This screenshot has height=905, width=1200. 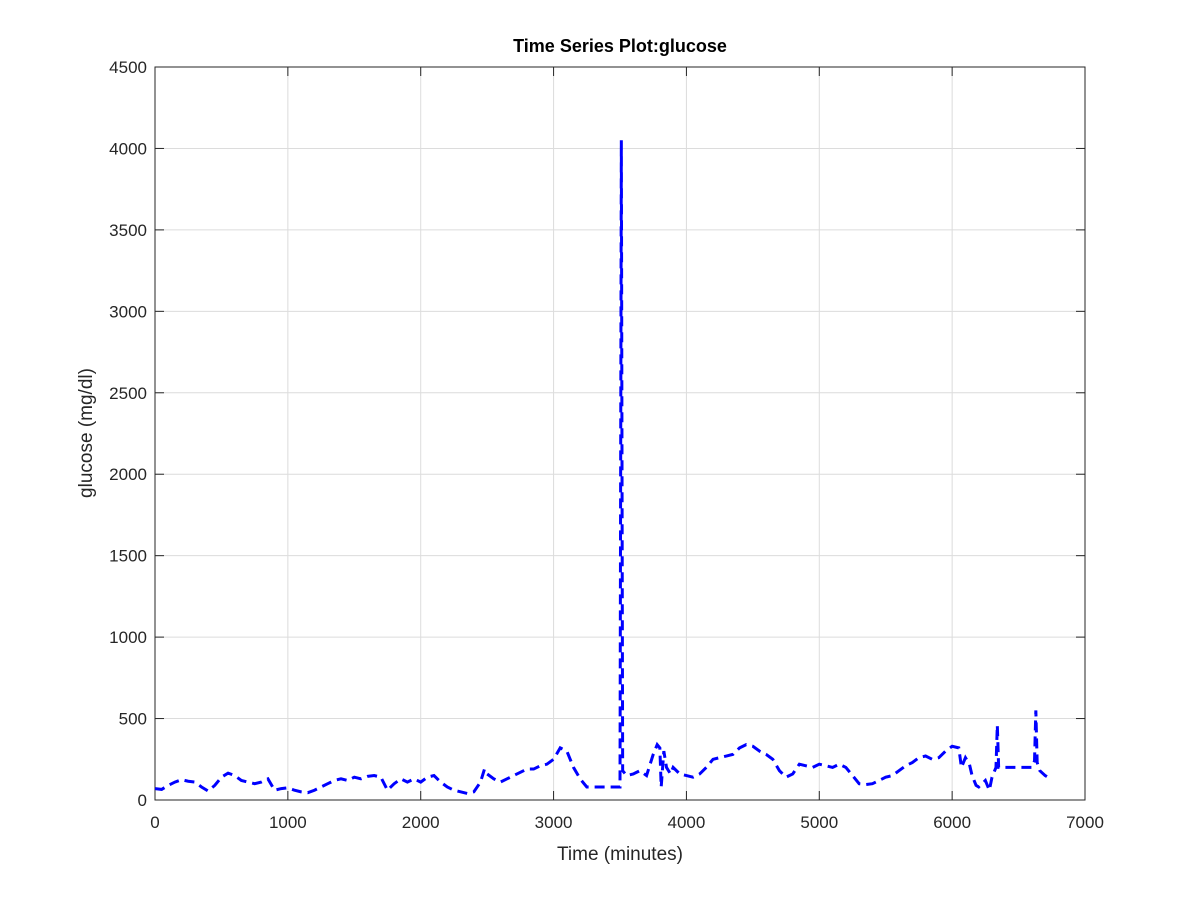 I want to click on x-tick-label: 4000, so click(x=687, y=822).